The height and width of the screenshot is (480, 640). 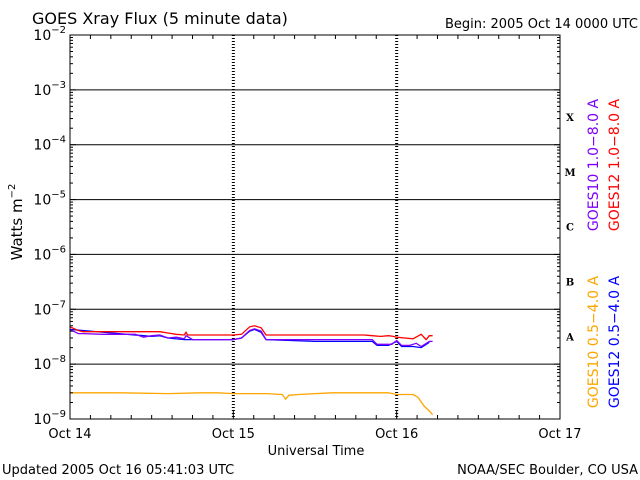 What do you see at coordinates (58, 304) in the screenshot?
I see `y-tick-label-exponent: −7` at bounding box center [58, 304].